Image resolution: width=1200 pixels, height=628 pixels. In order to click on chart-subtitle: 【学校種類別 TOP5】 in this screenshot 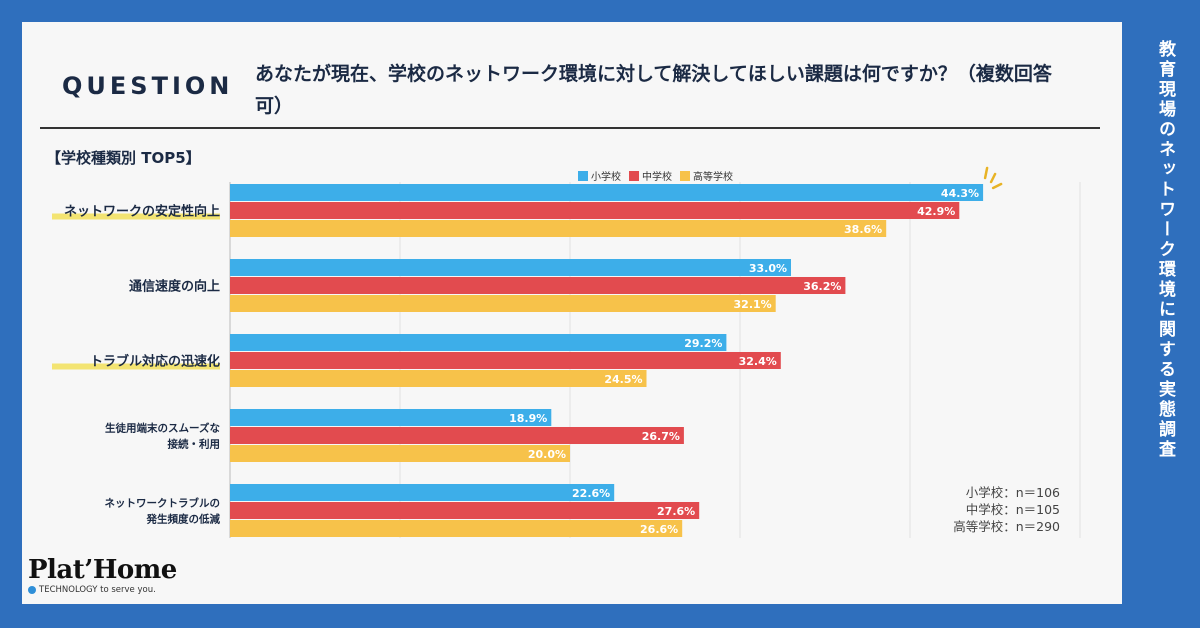, I will do `click(123, 158)`.